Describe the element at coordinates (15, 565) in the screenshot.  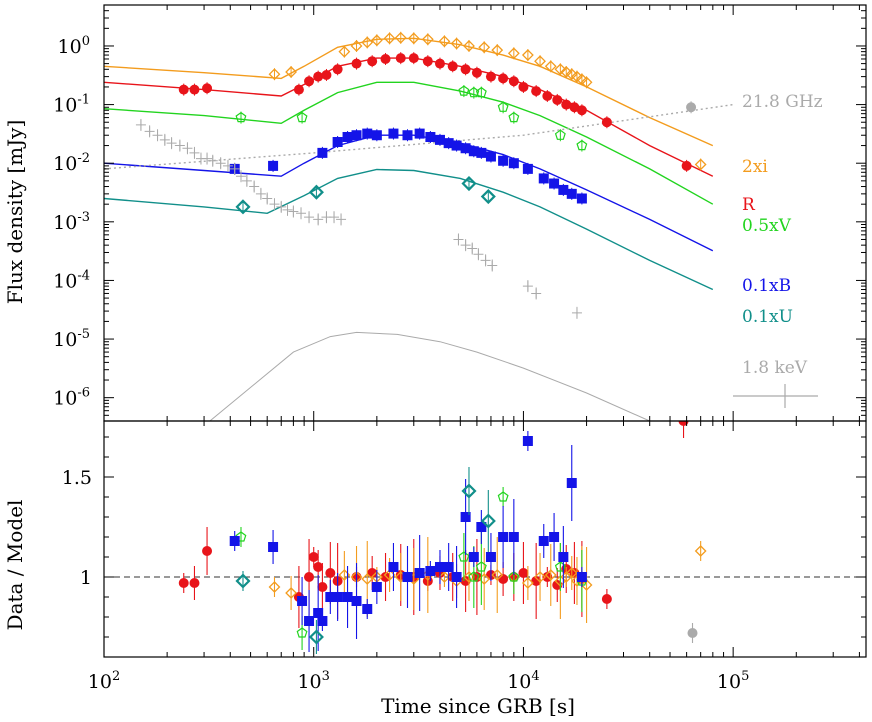
I see `y-axis-label-bottom: Data / Model` at that location.